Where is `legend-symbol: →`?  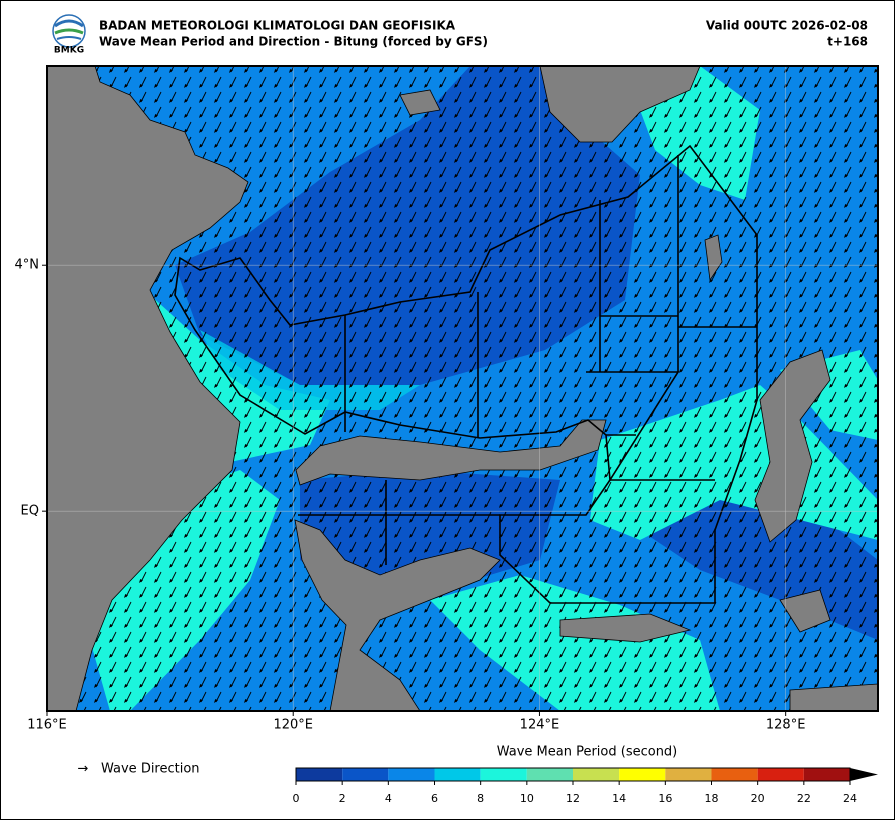
legend-symbol: → is located at coordinates (83, 769).